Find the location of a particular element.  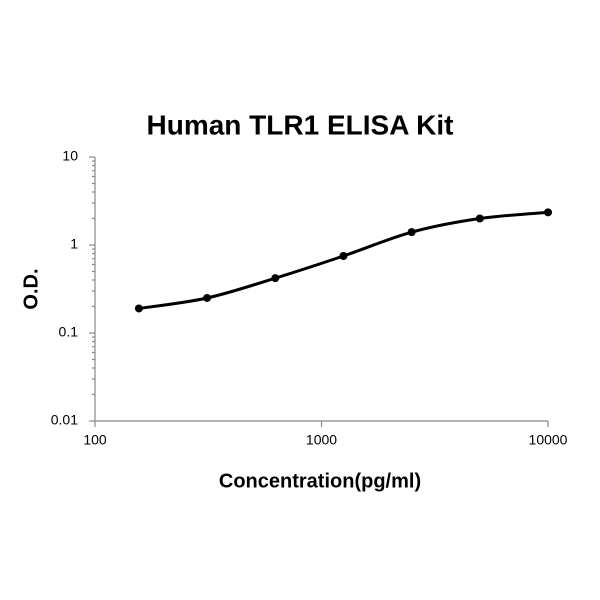

x-tick-label: 1000 is located at coordinates (321, 440).